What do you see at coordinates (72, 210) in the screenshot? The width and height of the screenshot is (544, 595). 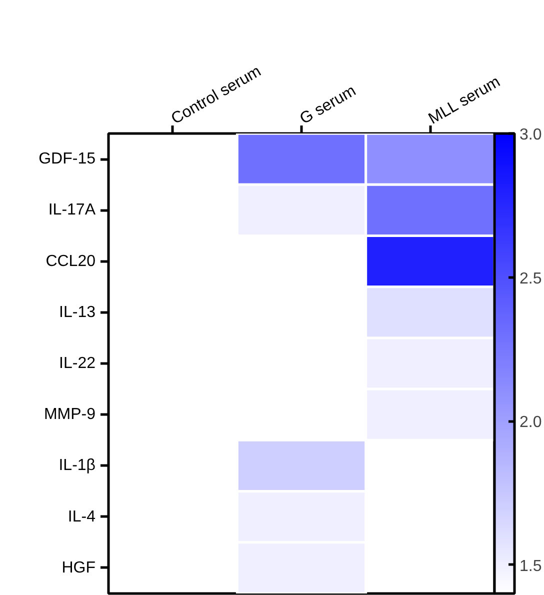 I see `y-tick-label: IL-17A` at bounding box center [72, 210].